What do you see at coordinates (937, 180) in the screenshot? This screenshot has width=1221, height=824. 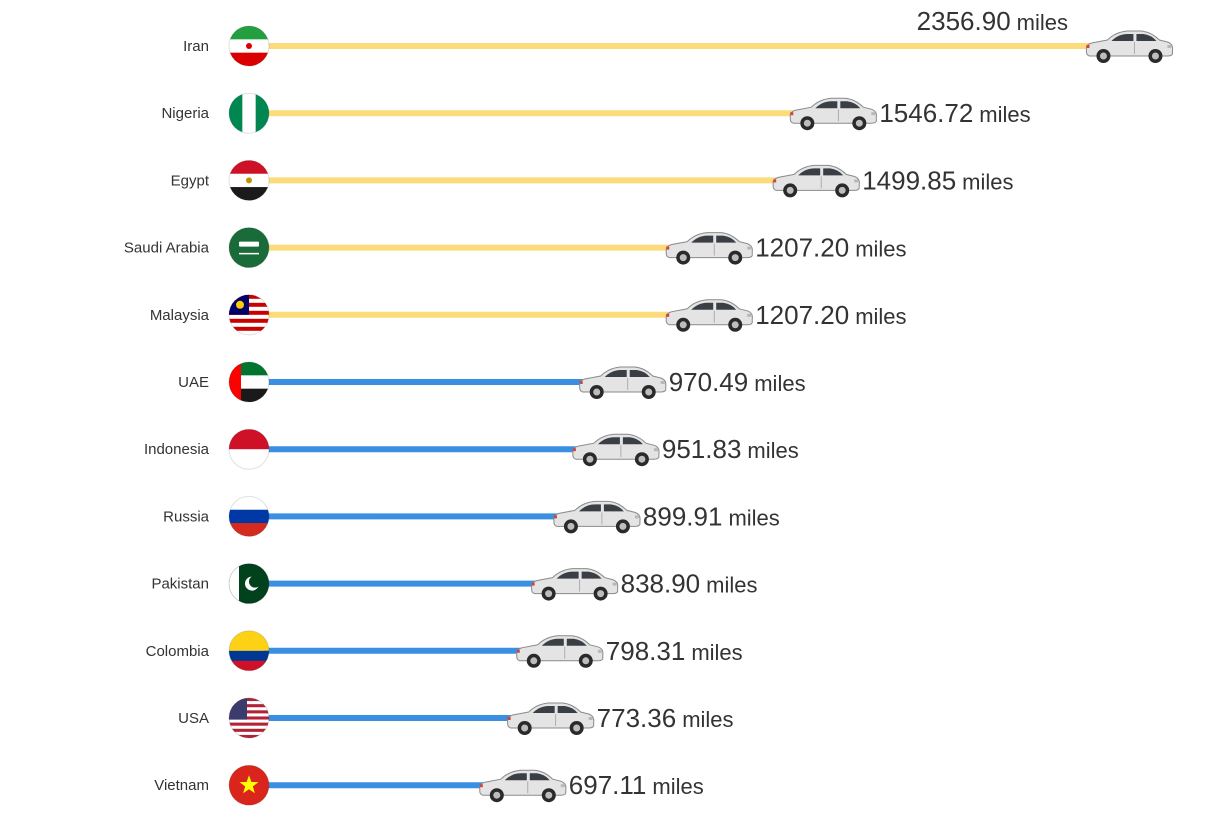 I see `value-label: 1499.85 miles` at bounding box center [937, 180].